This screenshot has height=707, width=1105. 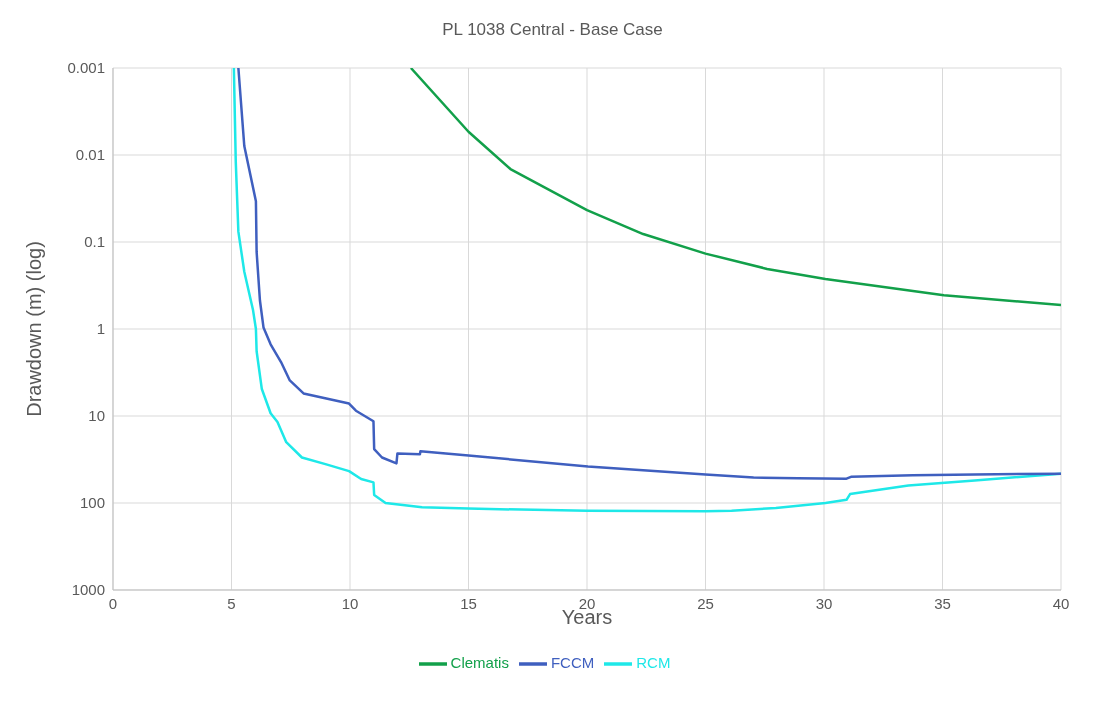 What do you see at coordinates (705, 603) in the screenshot?
I see `x-tick-label: 25` at bounding box center [705, 603].